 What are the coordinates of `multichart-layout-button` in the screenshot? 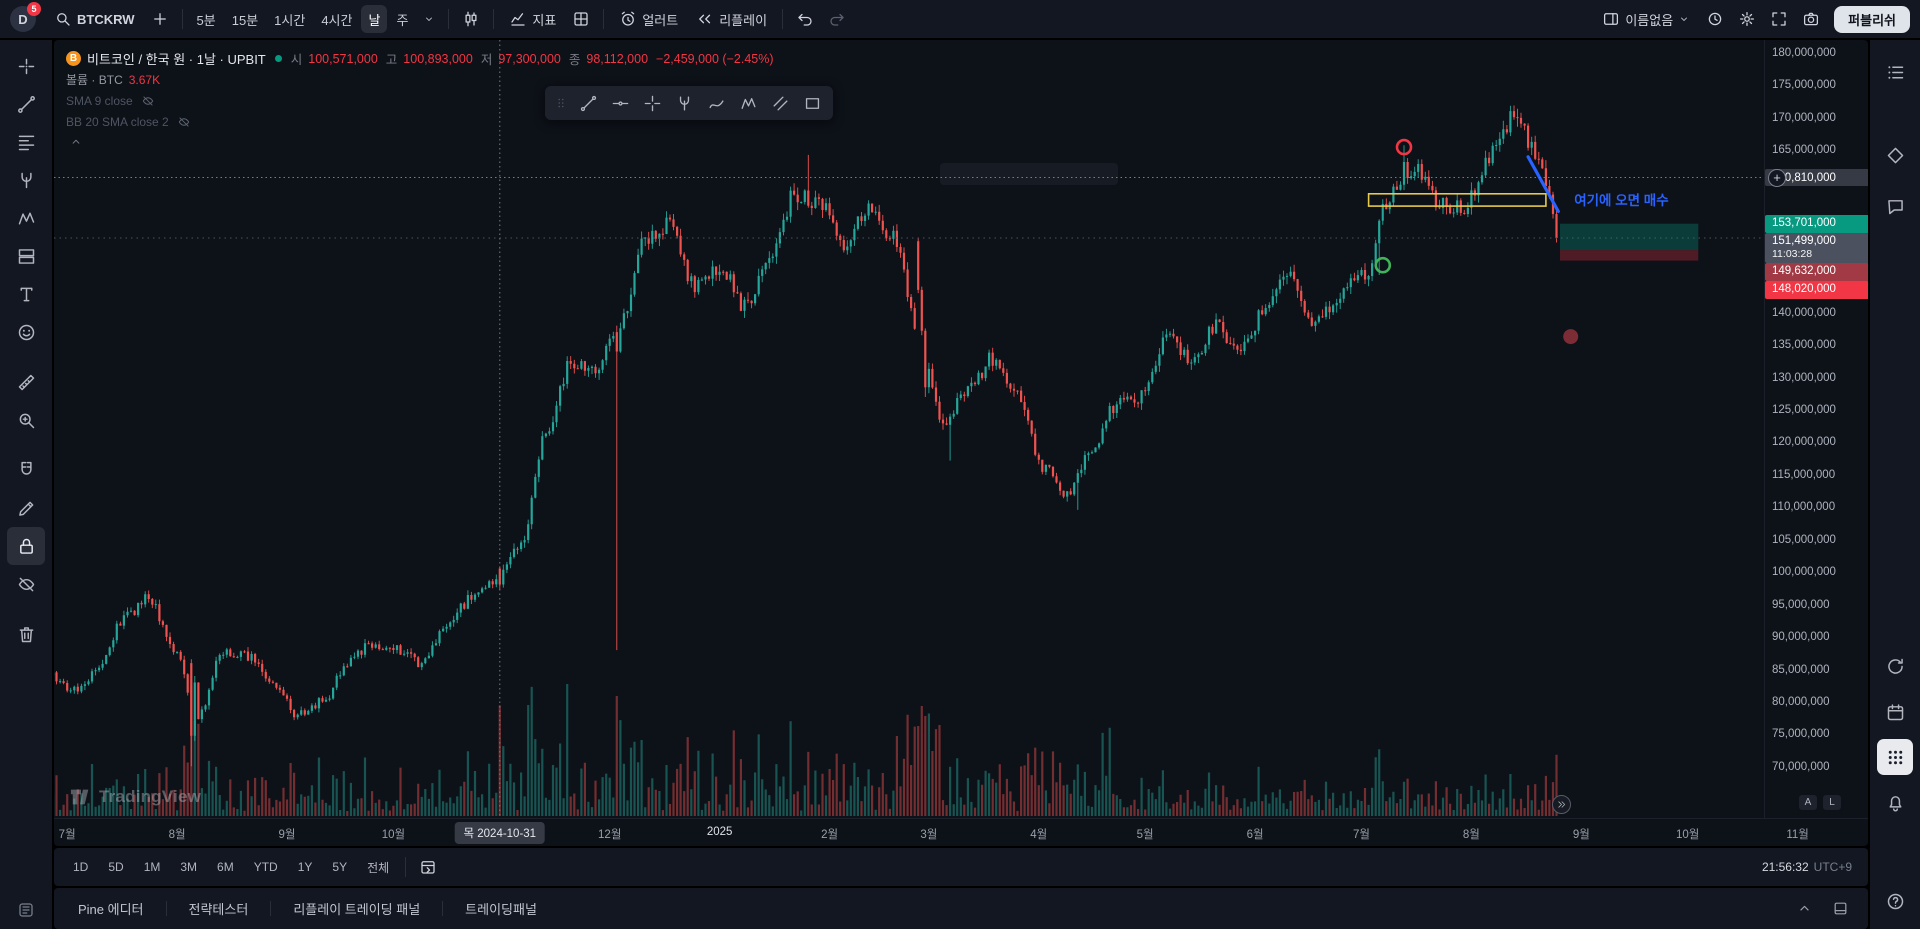 It's located at (581, 19).